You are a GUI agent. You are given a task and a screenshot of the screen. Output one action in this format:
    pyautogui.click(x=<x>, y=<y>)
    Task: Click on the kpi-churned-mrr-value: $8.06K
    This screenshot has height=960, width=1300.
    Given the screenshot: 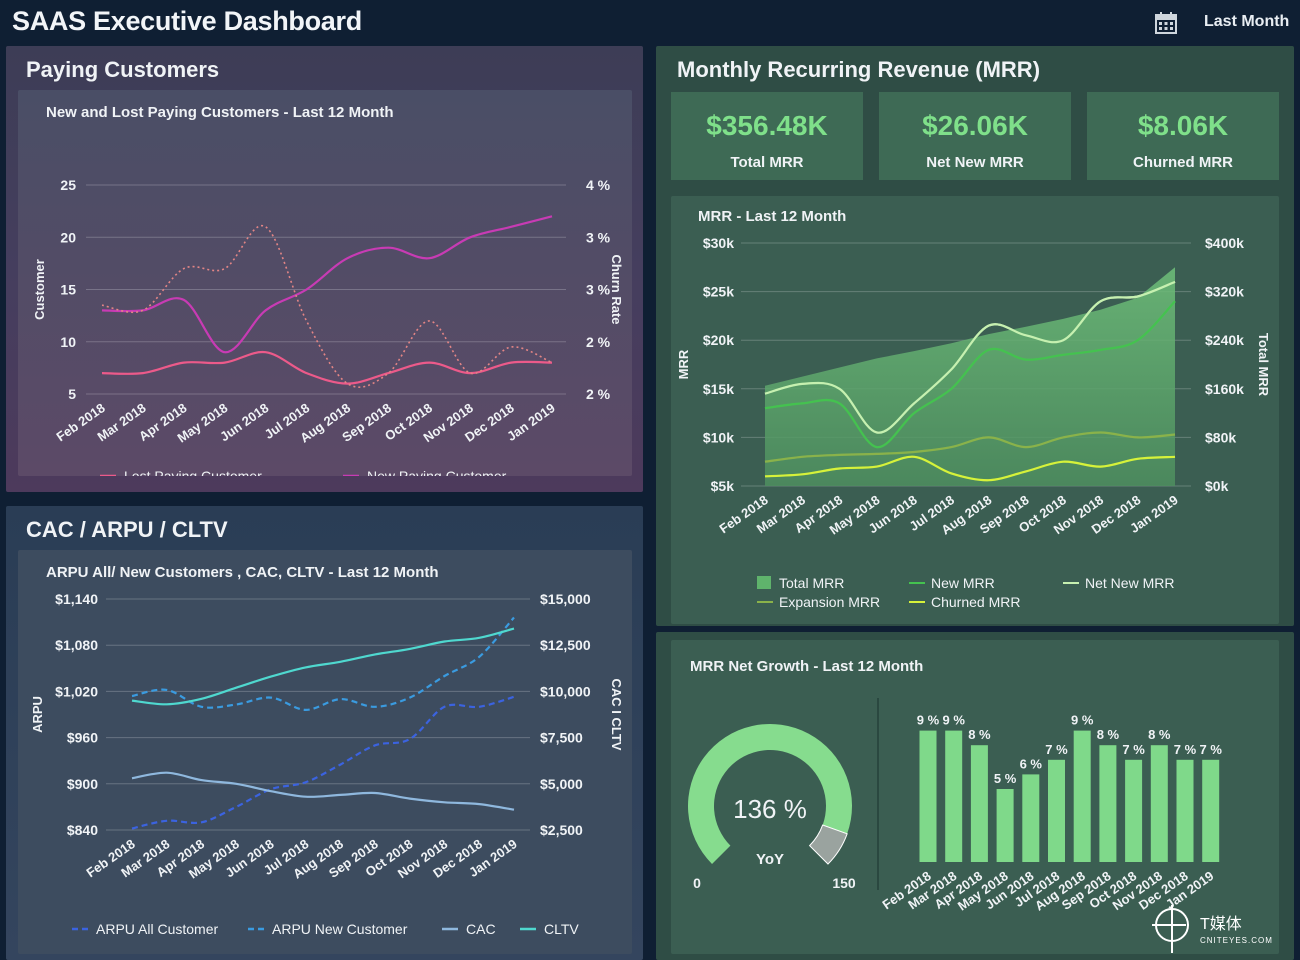 What is the action you would take?
    pyautogui.click(x=1183, y=125)
    